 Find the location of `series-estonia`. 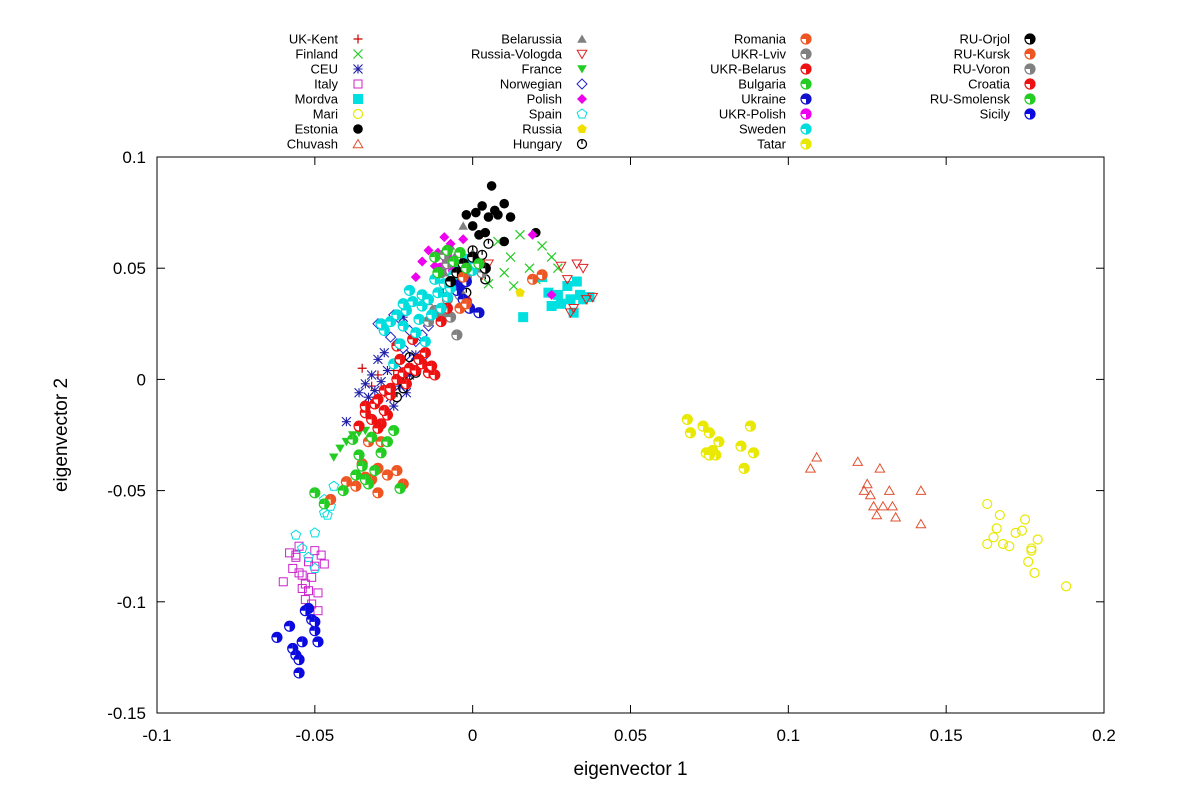

series-estonia is located at coordinates (501, 214).